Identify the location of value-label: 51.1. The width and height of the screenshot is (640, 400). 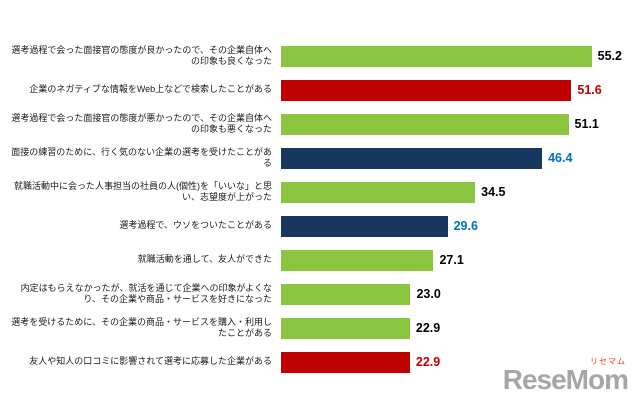
(586, 124).